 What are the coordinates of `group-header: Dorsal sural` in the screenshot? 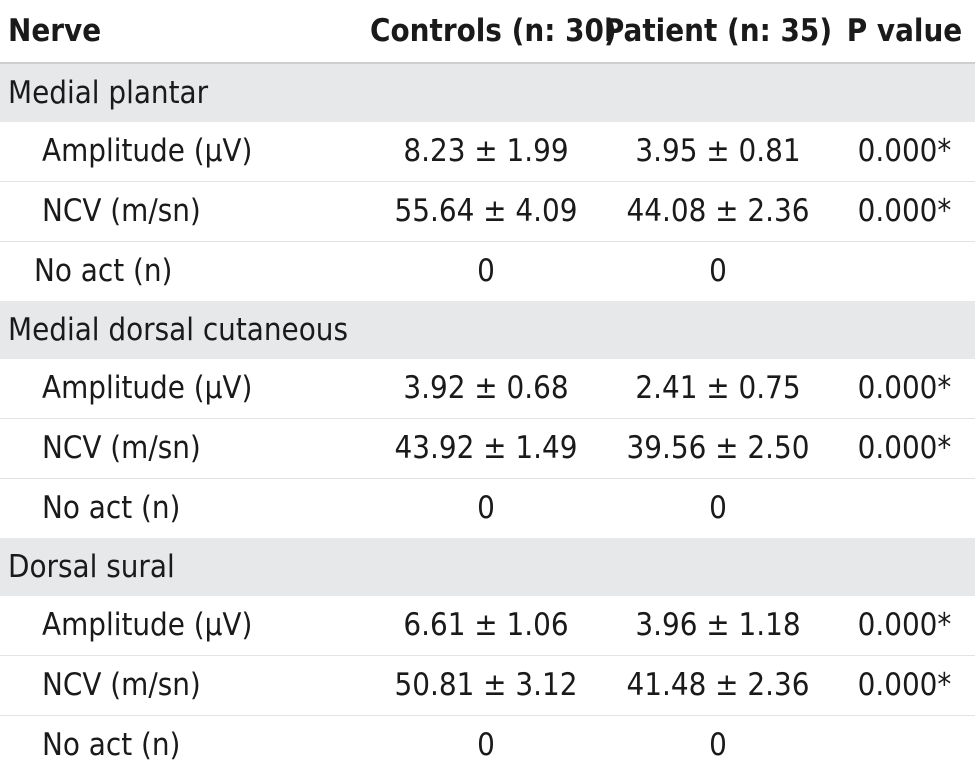 It's located at (487, 567).